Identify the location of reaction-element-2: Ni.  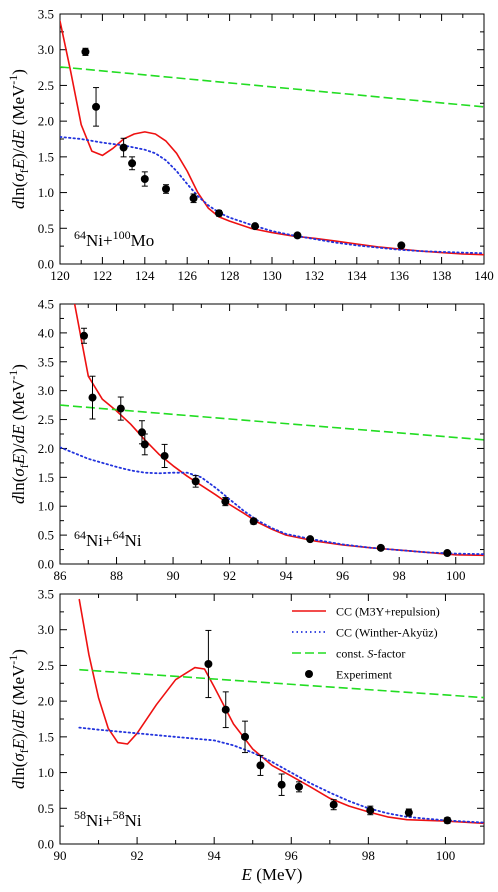
(133, 820).